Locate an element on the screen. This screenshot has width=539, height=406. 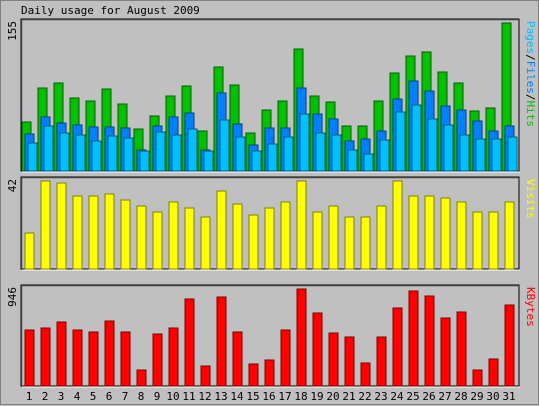
x-tick-label: 18 is located at coordinates (300, 396).